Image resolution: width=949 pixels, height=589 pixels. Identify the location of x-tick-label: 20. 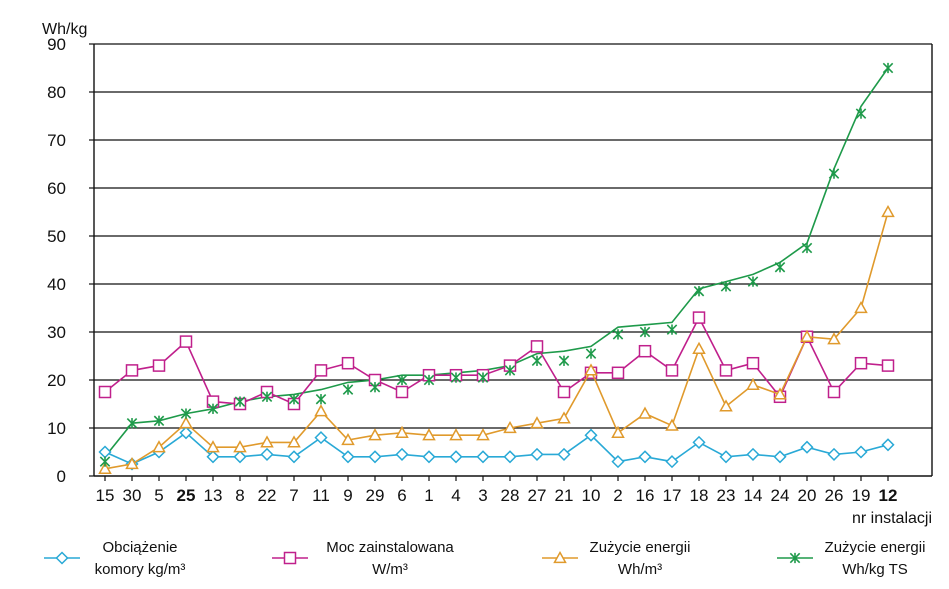
(807, 495).